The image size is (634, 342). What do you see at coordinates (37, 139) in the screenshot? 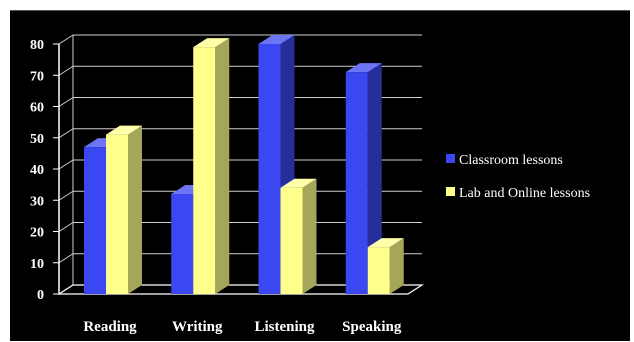
I see `y-tick-label: 50` at bounding box center [37, 139].